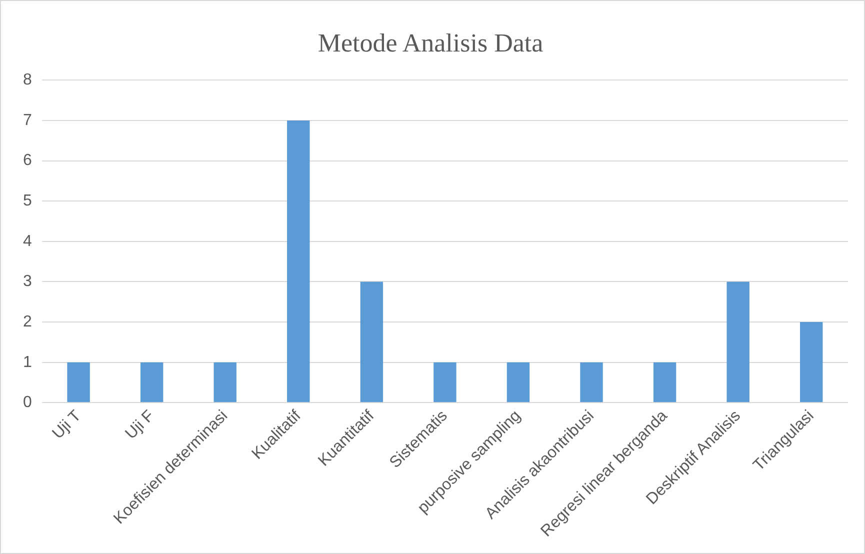 The height and width of the screenshot is (554, 865). What do you see at coordinates (431, 43) in the screenshot?
I see `chart-title: Metode Analisis Data` at bounding box center [431, 43].